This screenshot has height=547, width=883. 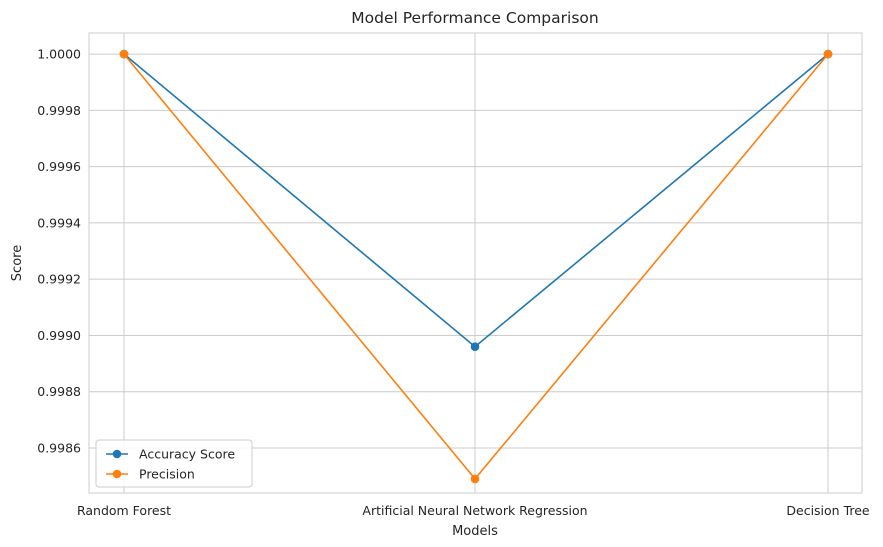 I want to click on legend-label: Precision, so click(x=167, y=474).